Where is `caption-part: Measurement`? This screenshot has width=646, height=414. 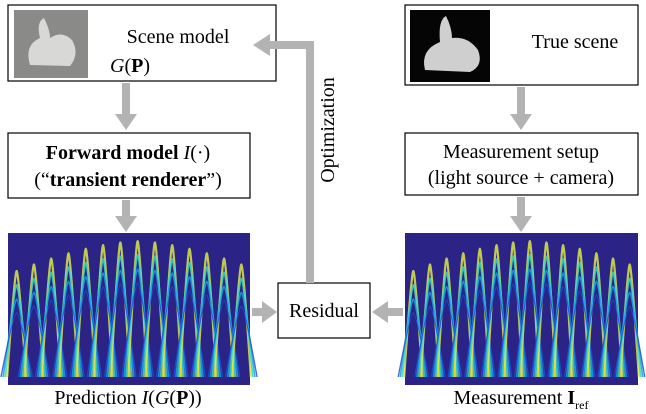
caption-part: Measurement is located at coordinates (511, 398).